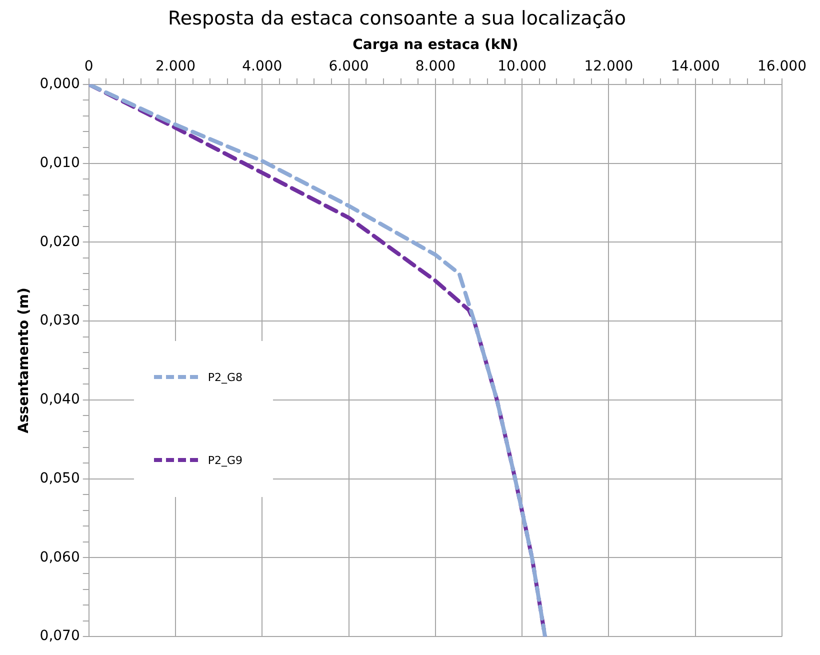 The width and height of the screenshot is (820, 655). What do you see at coordinates (60, 478) in the screenshot?
I see `y-tick-label: 0,050` at bounding box center [60, 478].